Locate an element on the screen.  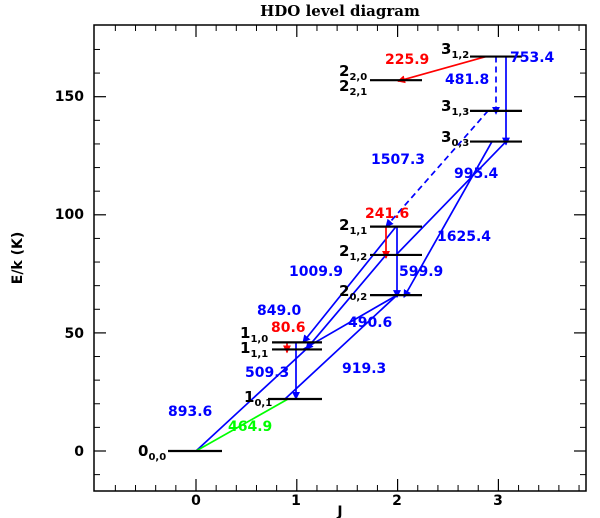
transition-label-753-4: 753.4 is located at coordinates (532, 58).